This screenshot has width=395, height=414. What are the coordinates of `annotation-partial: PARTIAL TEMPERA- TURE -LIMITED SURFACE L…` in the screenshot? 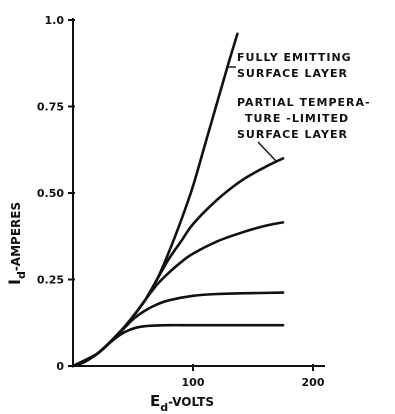 It's located at (306, 118).